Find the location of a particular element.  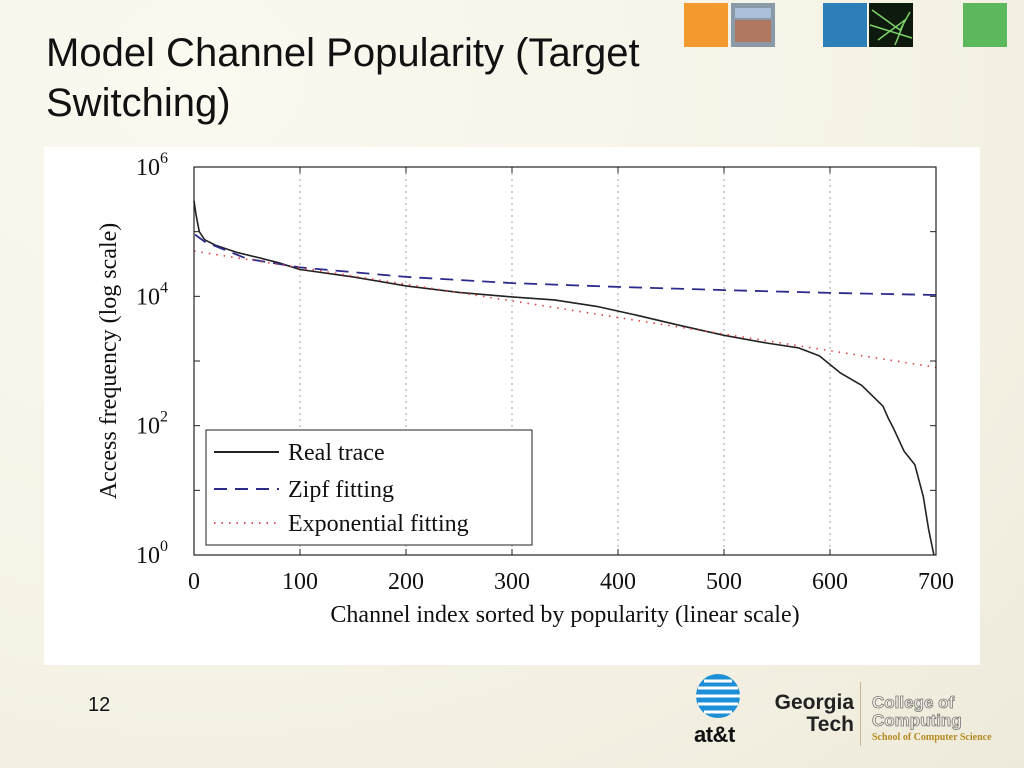

x-tick-label: 600 is located at coordinates (830, 582).